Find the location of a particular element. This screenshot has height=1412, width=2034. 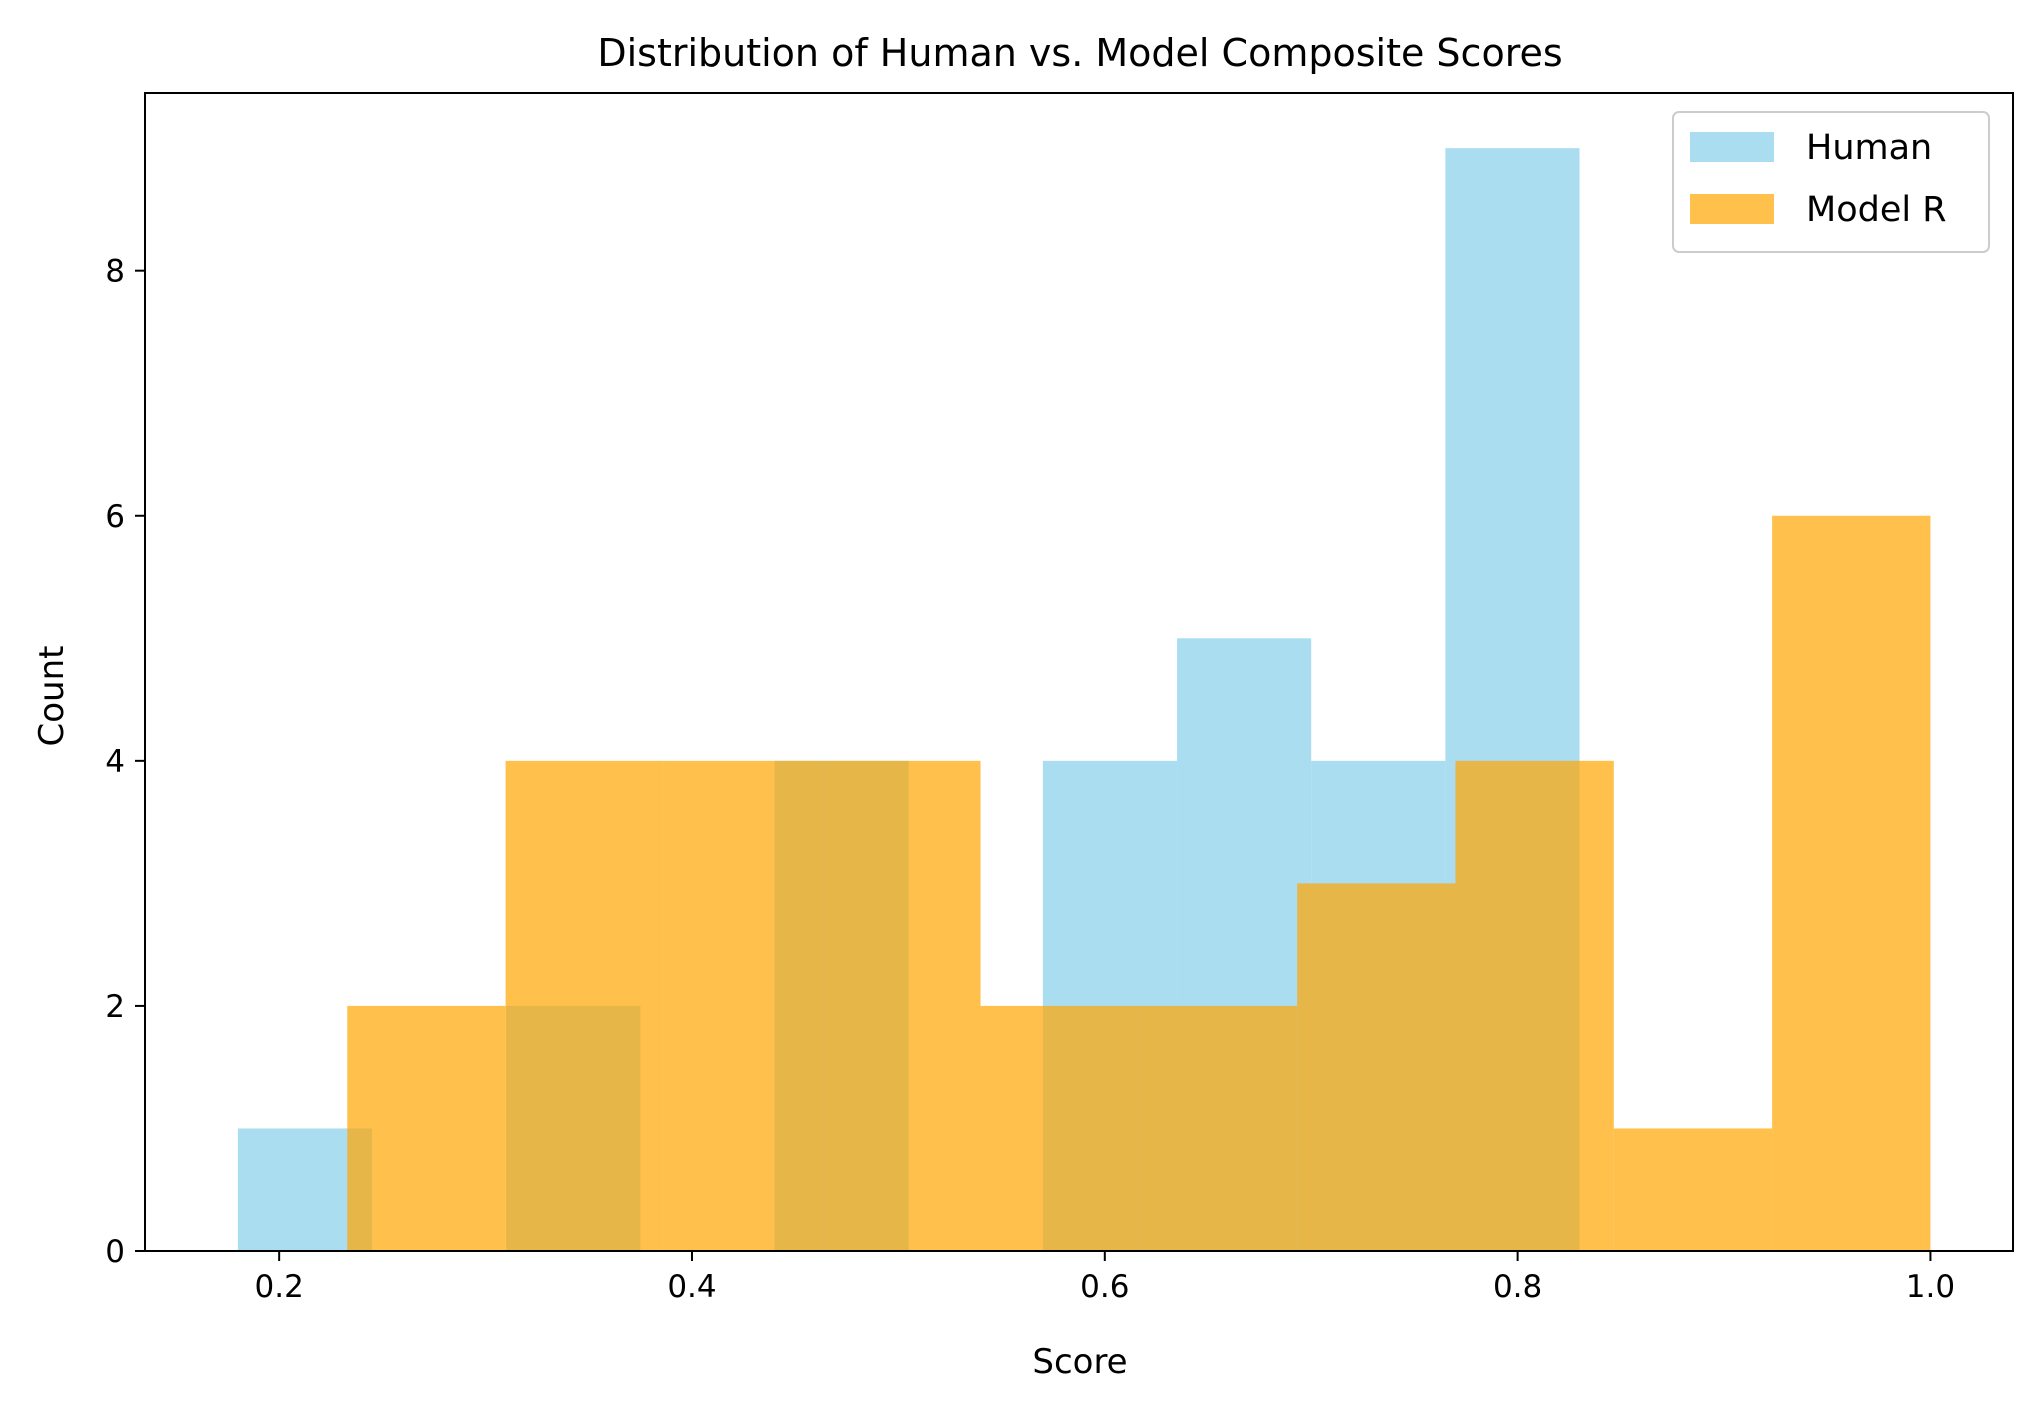

x-axis-label: Score is located at coordinates (1079, 1362).